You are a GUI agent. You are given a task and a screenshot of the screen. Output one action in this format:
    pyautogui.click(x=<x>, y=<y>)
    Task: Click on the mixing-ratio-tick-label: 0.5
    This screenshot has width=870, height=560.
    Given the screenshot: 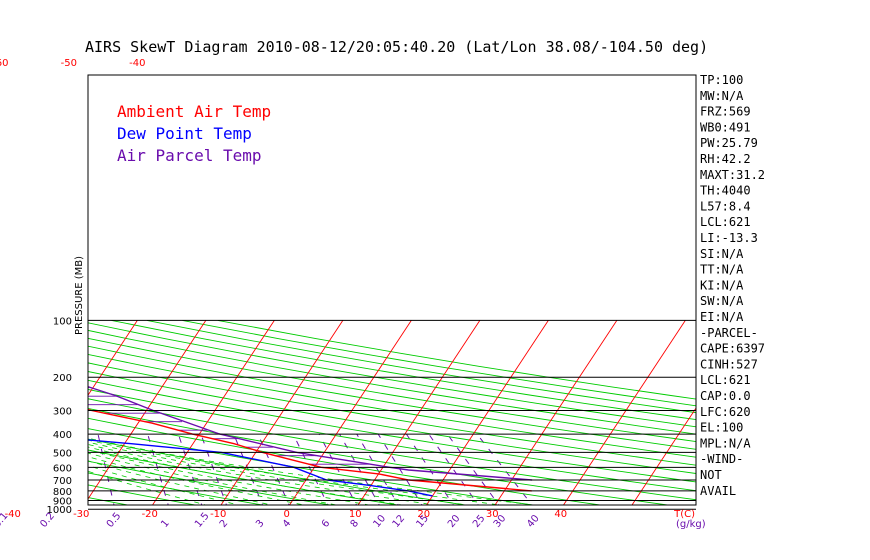 What is the action you would take?
    pyautogui.click(x=114, y=520)
    